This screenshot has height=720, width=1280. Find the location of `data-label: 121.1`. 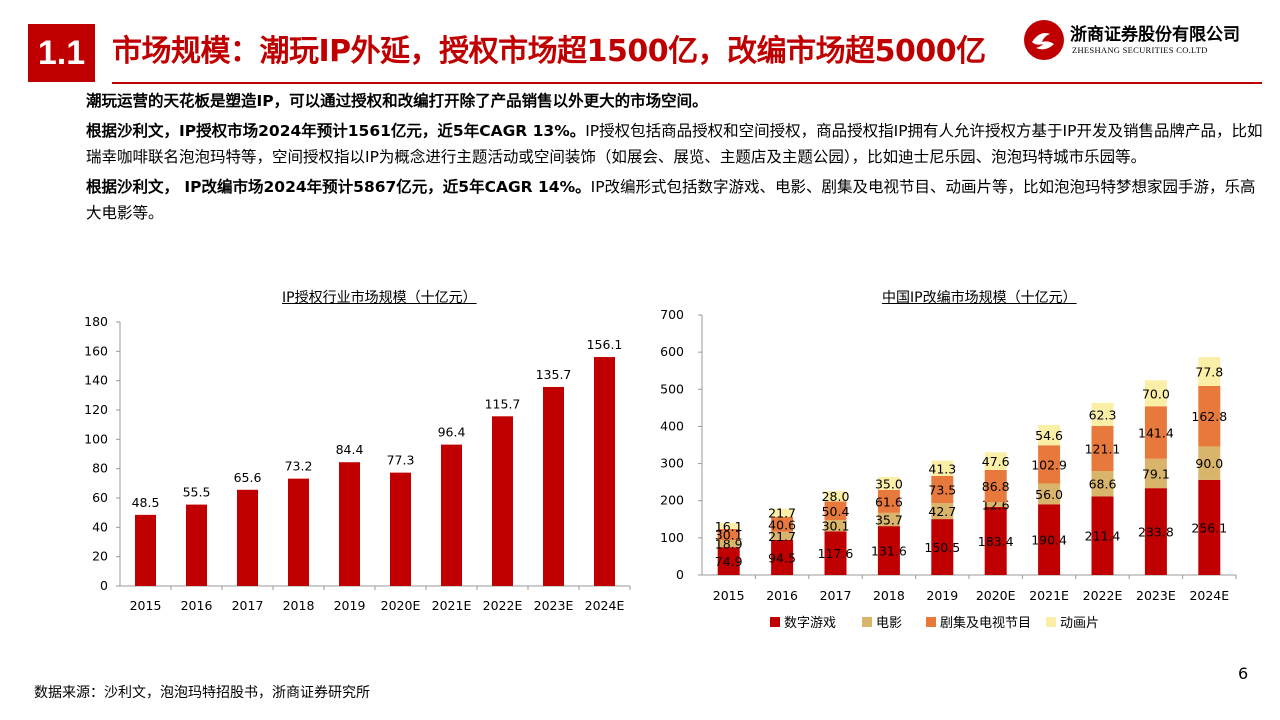

data-label: 121.1 is located at coordinates (1103, 449).